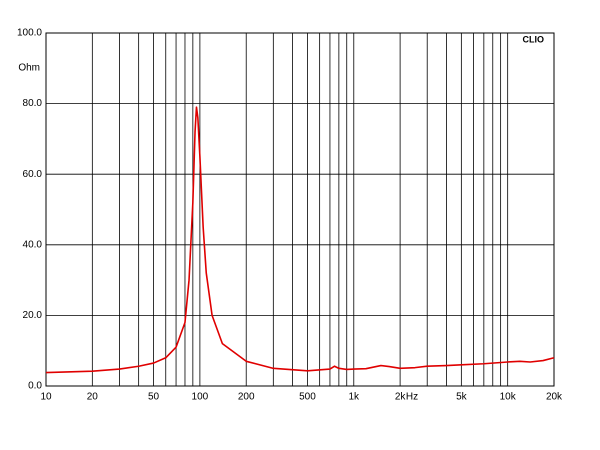 This screenshot has height=450, width=600. What do you see at coordinates (307, 397) in the screenshot?
I see `x-tick-label: 500` at bounding box center [307, 397].